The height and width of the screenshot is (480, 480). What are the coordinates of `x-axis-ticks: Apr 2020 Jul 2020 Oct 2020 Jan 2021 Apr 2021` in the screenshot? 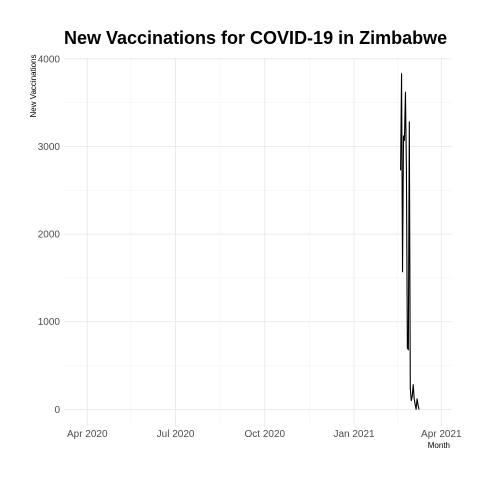 It's located at (264, 434).